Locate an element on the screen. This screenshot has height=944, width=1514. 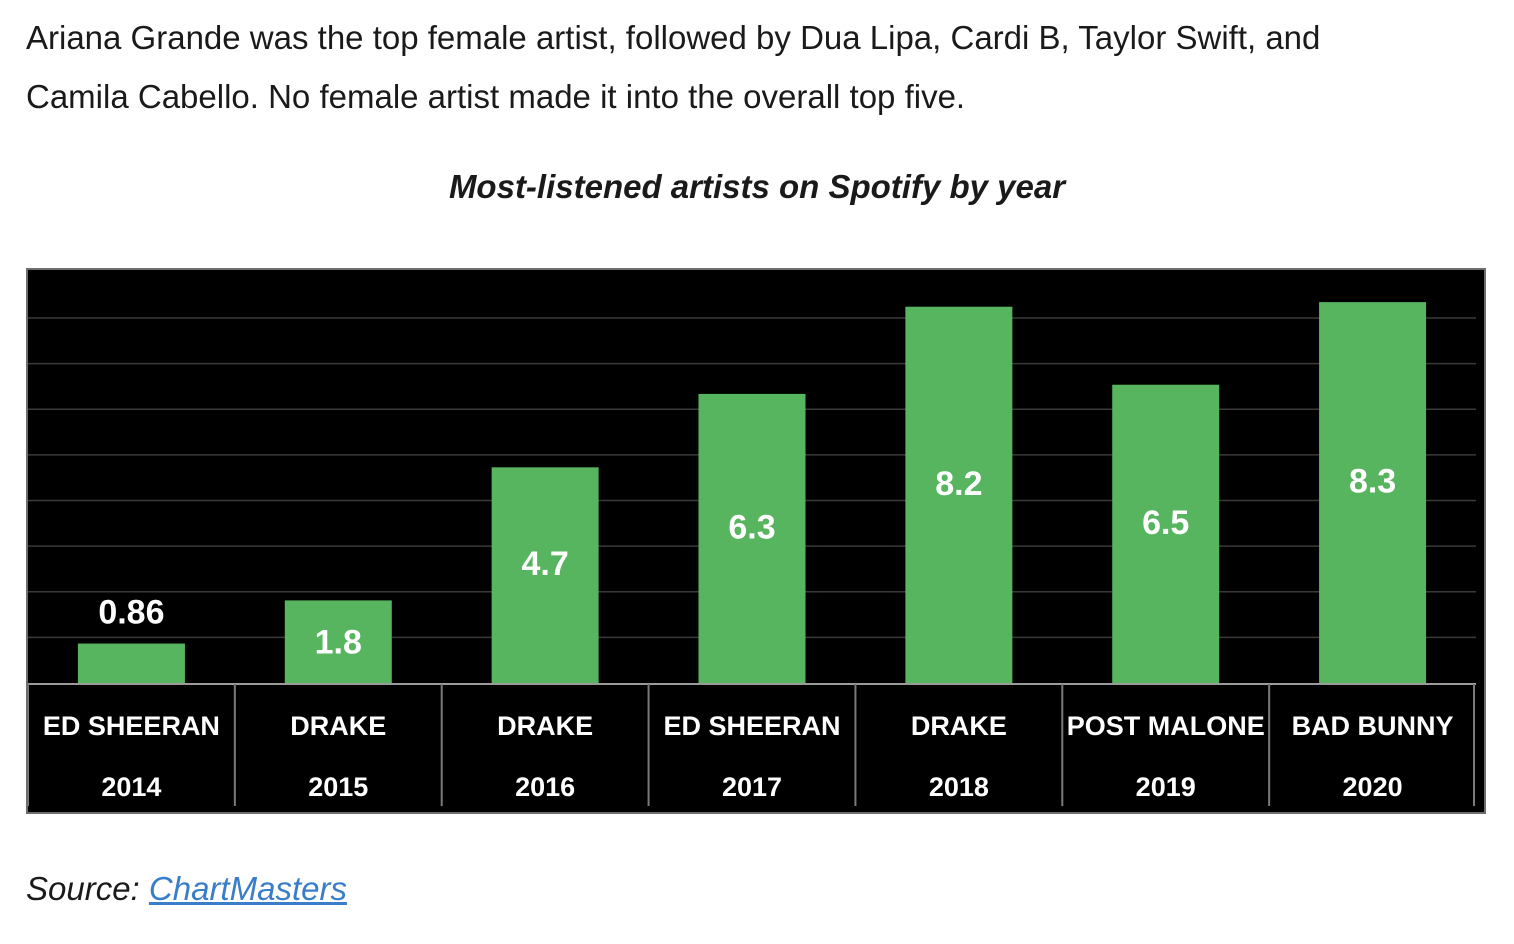
year-label: 2020 is located at coordinates (1373, 787).